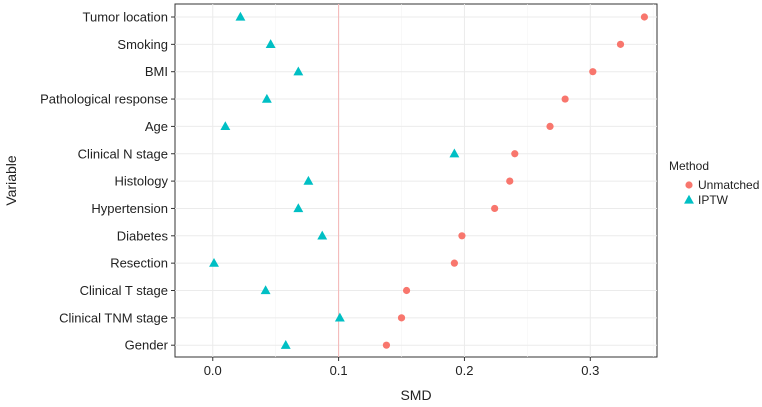 This screenshot has width=762, height=407. Describe the element at coordinates (124, 290) in the screenshot. I see `y-tick-label: Clinical T stage` at that location.